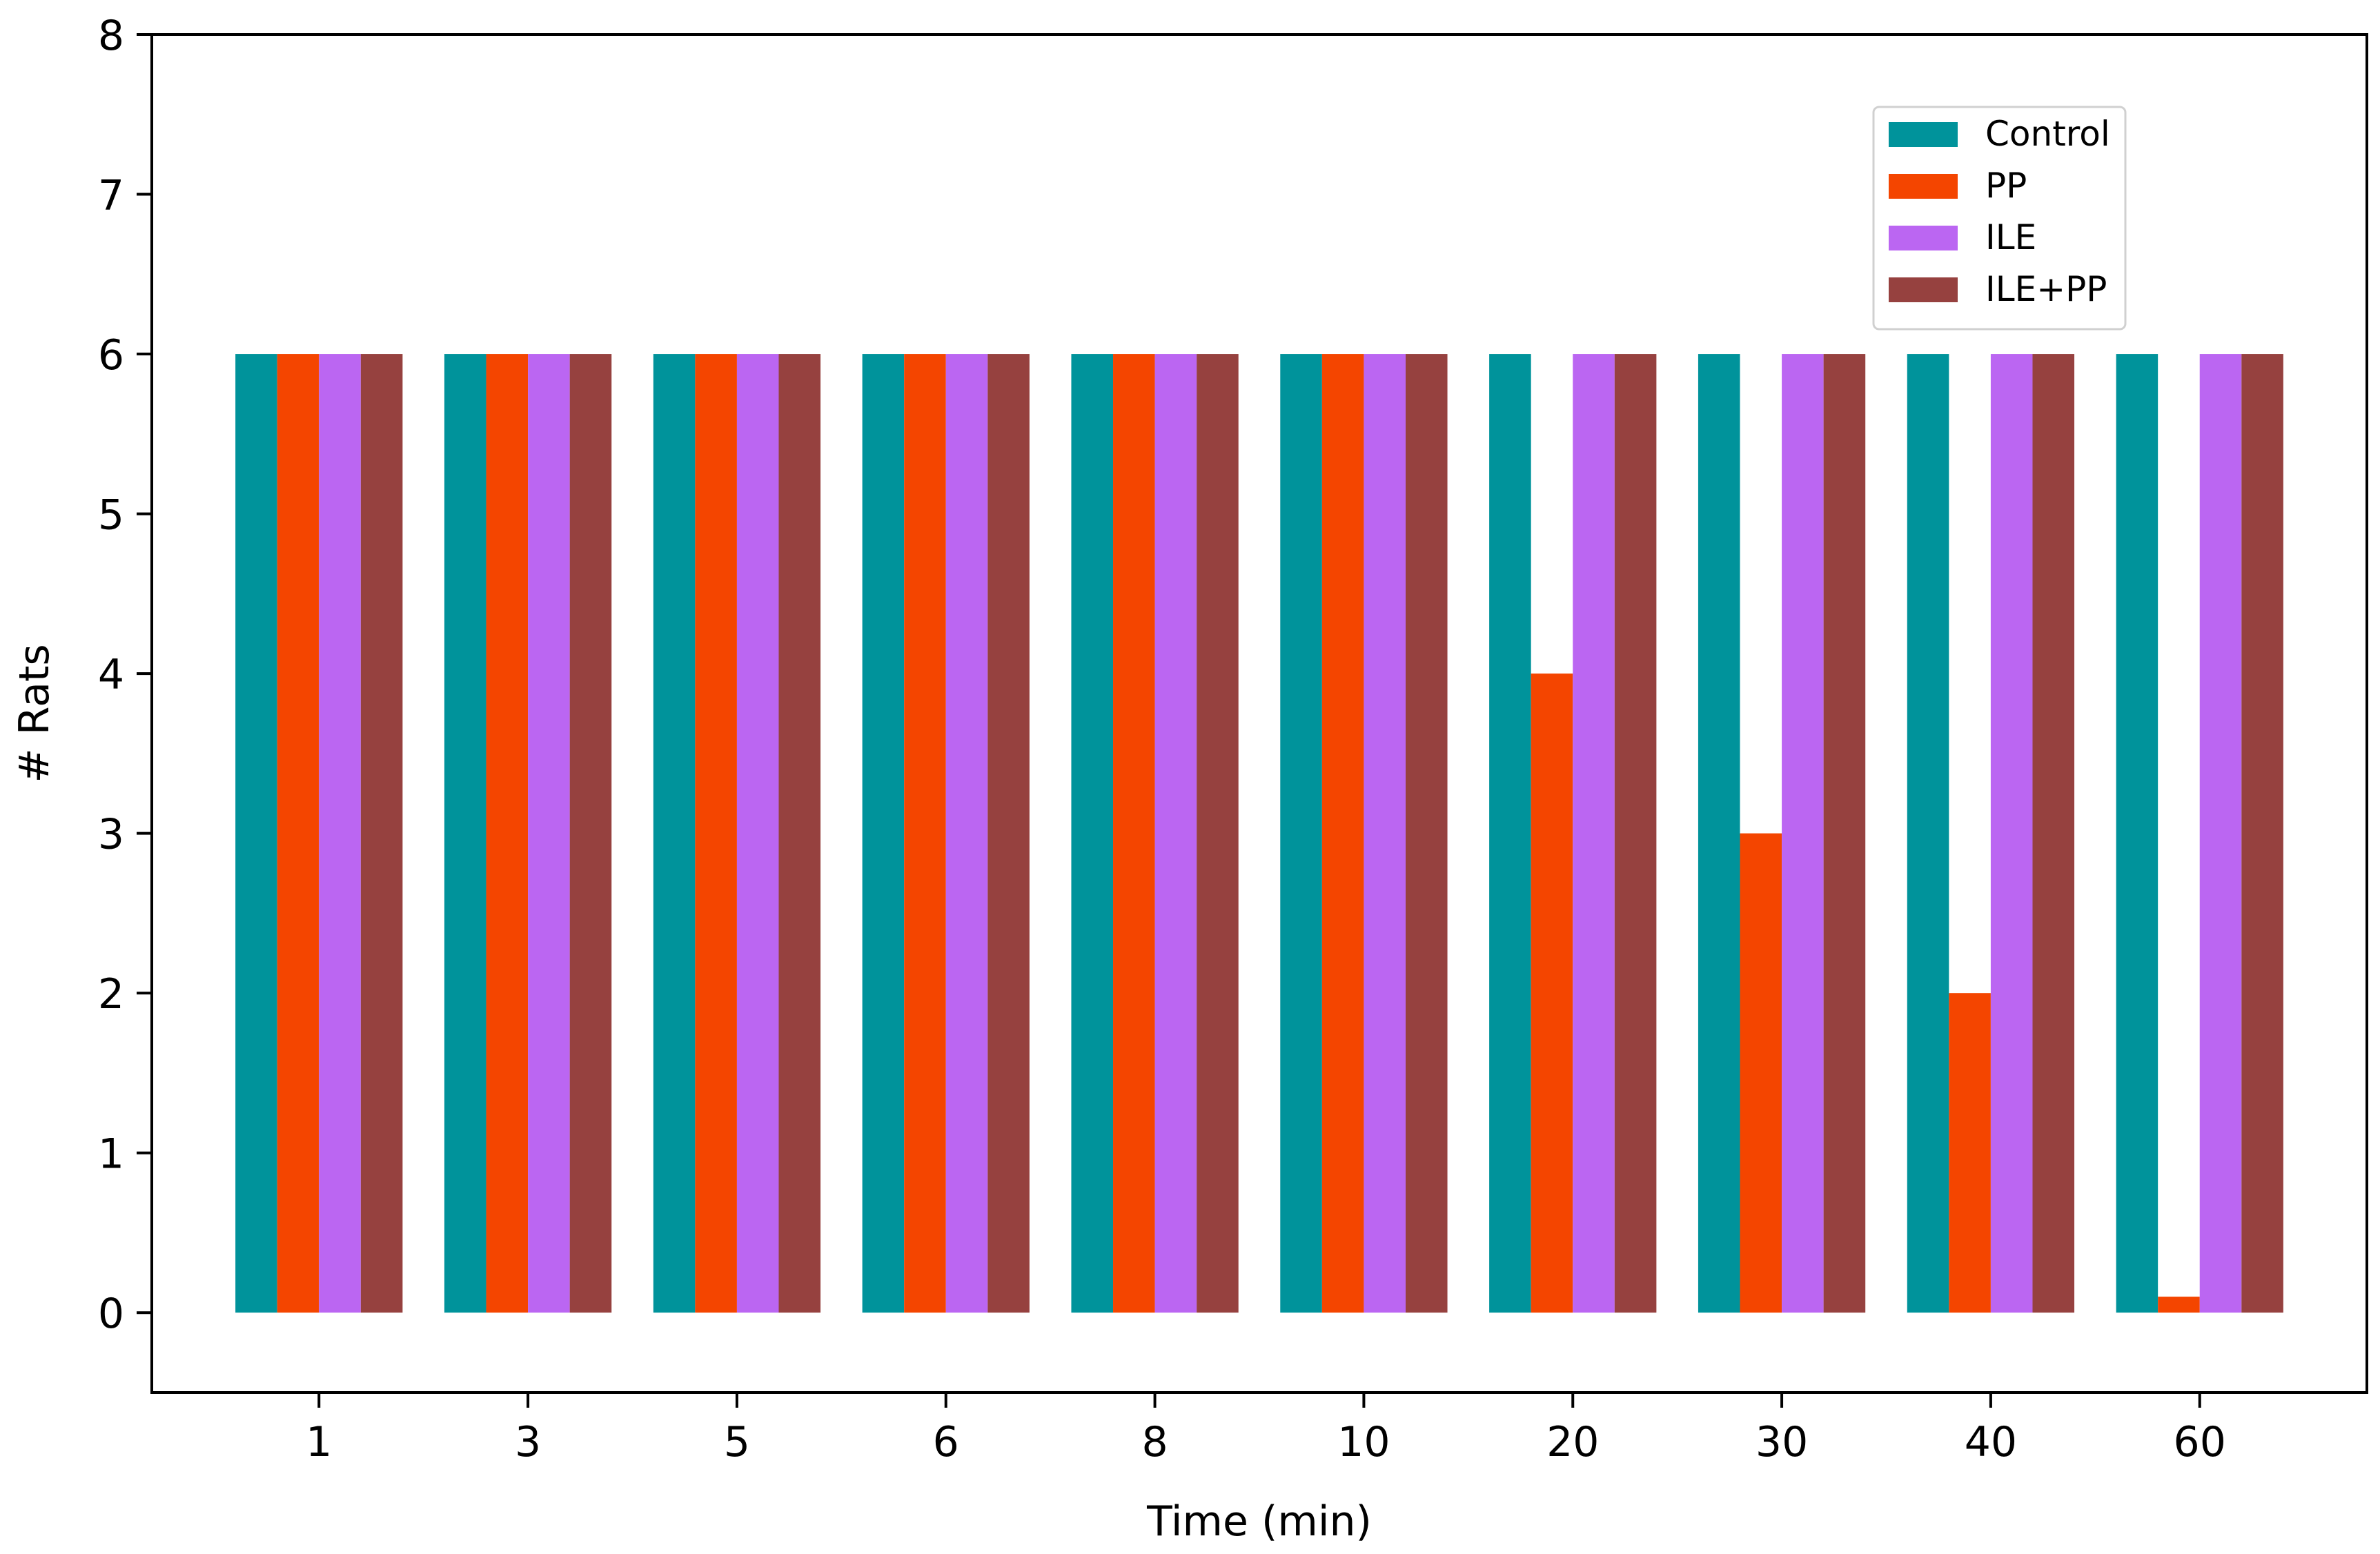 The height and width of the screenshot is (1554, 2380). Describe the element at coordinates (2047, 134) in the screenshot. I see `legend-label-control: Control` at that location.